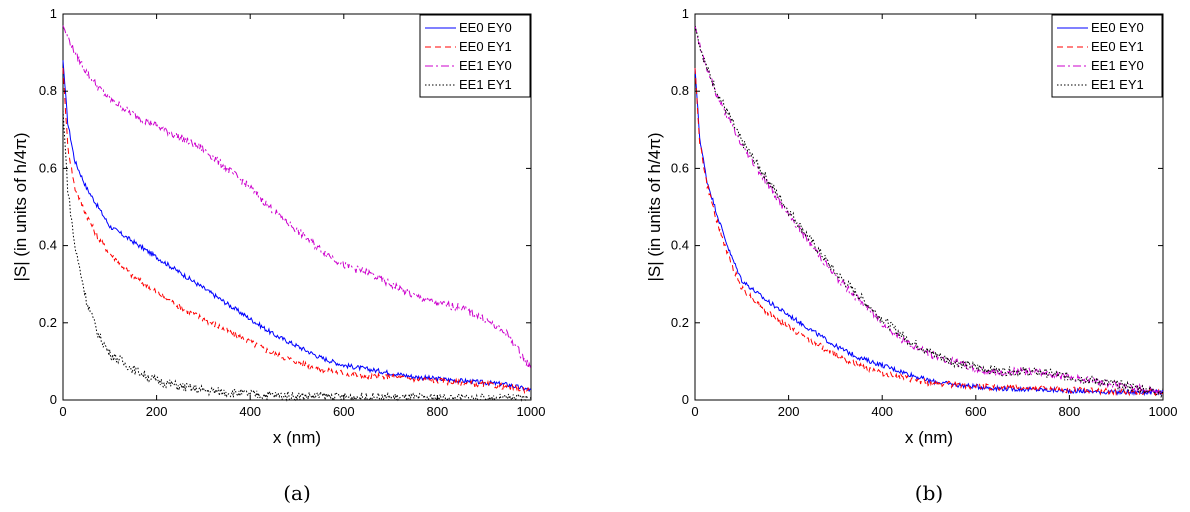 The image size is (1190, 512). What do you see at coordinates (297, 493) in the screenshot?
I see `caption-a: (a)` at bounding box center [297, 493].